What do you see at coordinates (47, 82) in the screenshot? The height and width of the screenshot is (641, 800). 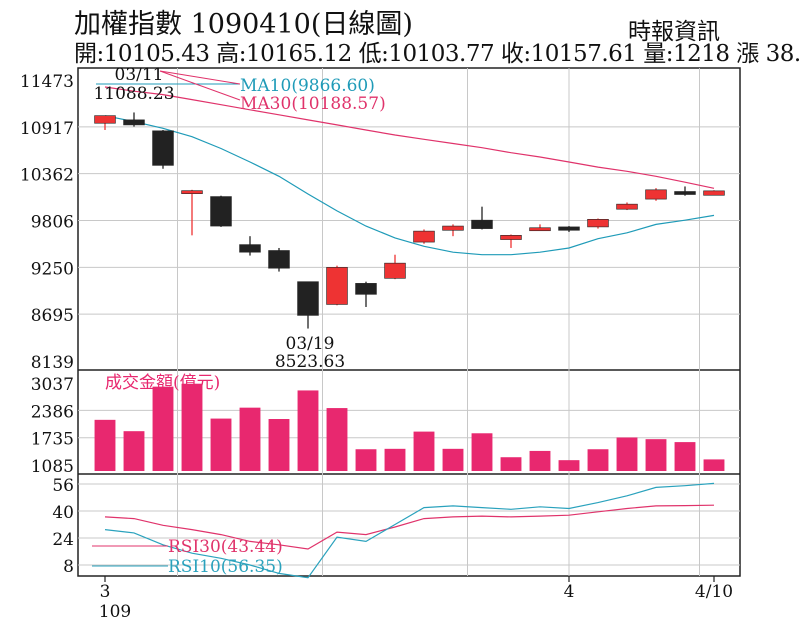 I see `price-tick-label: 11473` at bounding box center [47, 82].